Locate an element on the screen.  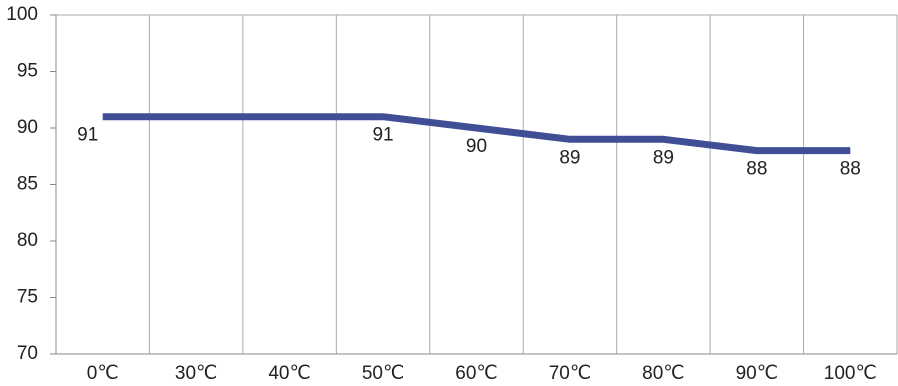
y-tick-label: 85 is located at coordinates (27, 184).